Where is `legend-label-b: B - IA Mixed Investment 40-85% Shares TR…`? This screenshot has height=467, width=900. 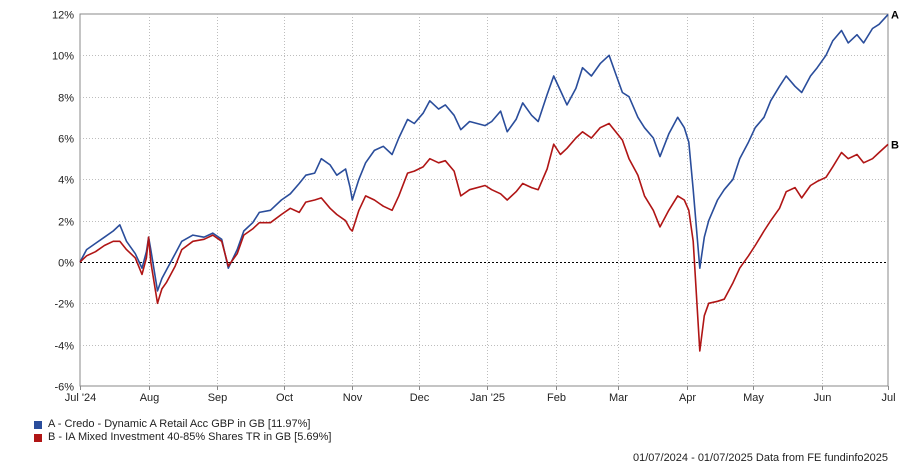 legend-label-b: B - IA Mixed Investment 40-85% Shares TR… is located at coordinates (190, 437).